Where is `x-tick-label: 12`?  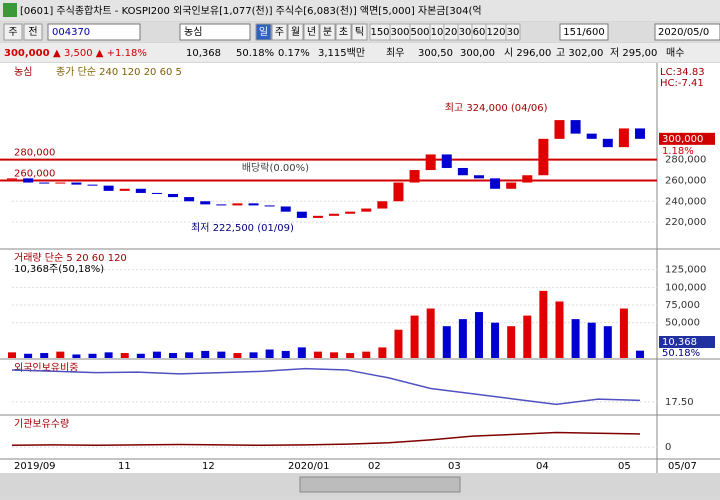 x-tick-label: 12 is located at coordinates (208, 466).